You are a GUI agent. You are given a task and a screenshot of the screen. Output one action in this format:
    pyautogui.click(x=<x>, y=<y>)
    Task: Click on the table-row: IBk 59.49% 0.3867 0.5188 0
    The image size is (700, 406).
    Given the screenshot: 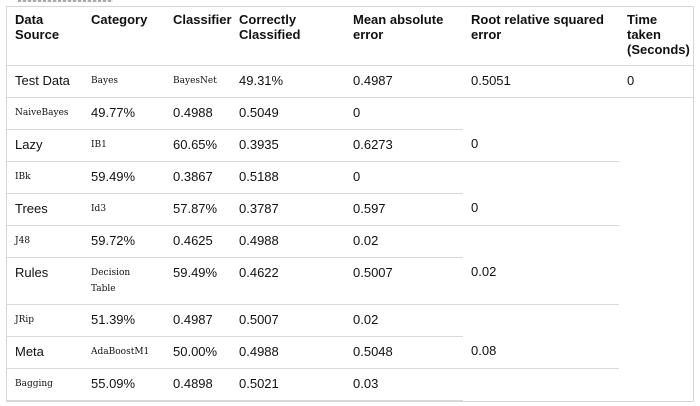 What is the action you would take?
    pyautogui.click(x=350, y=177)
    